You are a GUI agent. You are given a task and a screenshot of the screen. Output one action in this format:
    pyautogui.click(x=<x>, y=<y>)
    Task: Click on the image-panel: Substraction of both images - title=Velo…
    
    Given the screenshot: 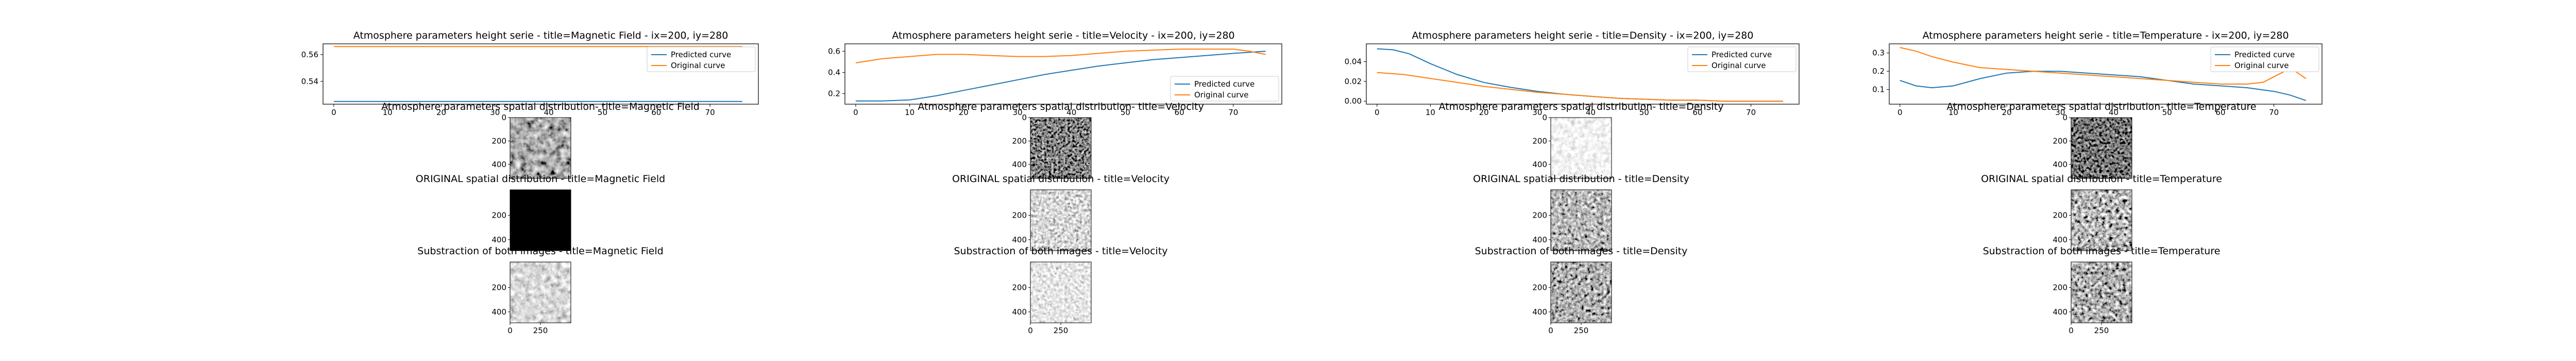 What is the action you would take?
    pyautogui.click(x=1060, y=290)
    